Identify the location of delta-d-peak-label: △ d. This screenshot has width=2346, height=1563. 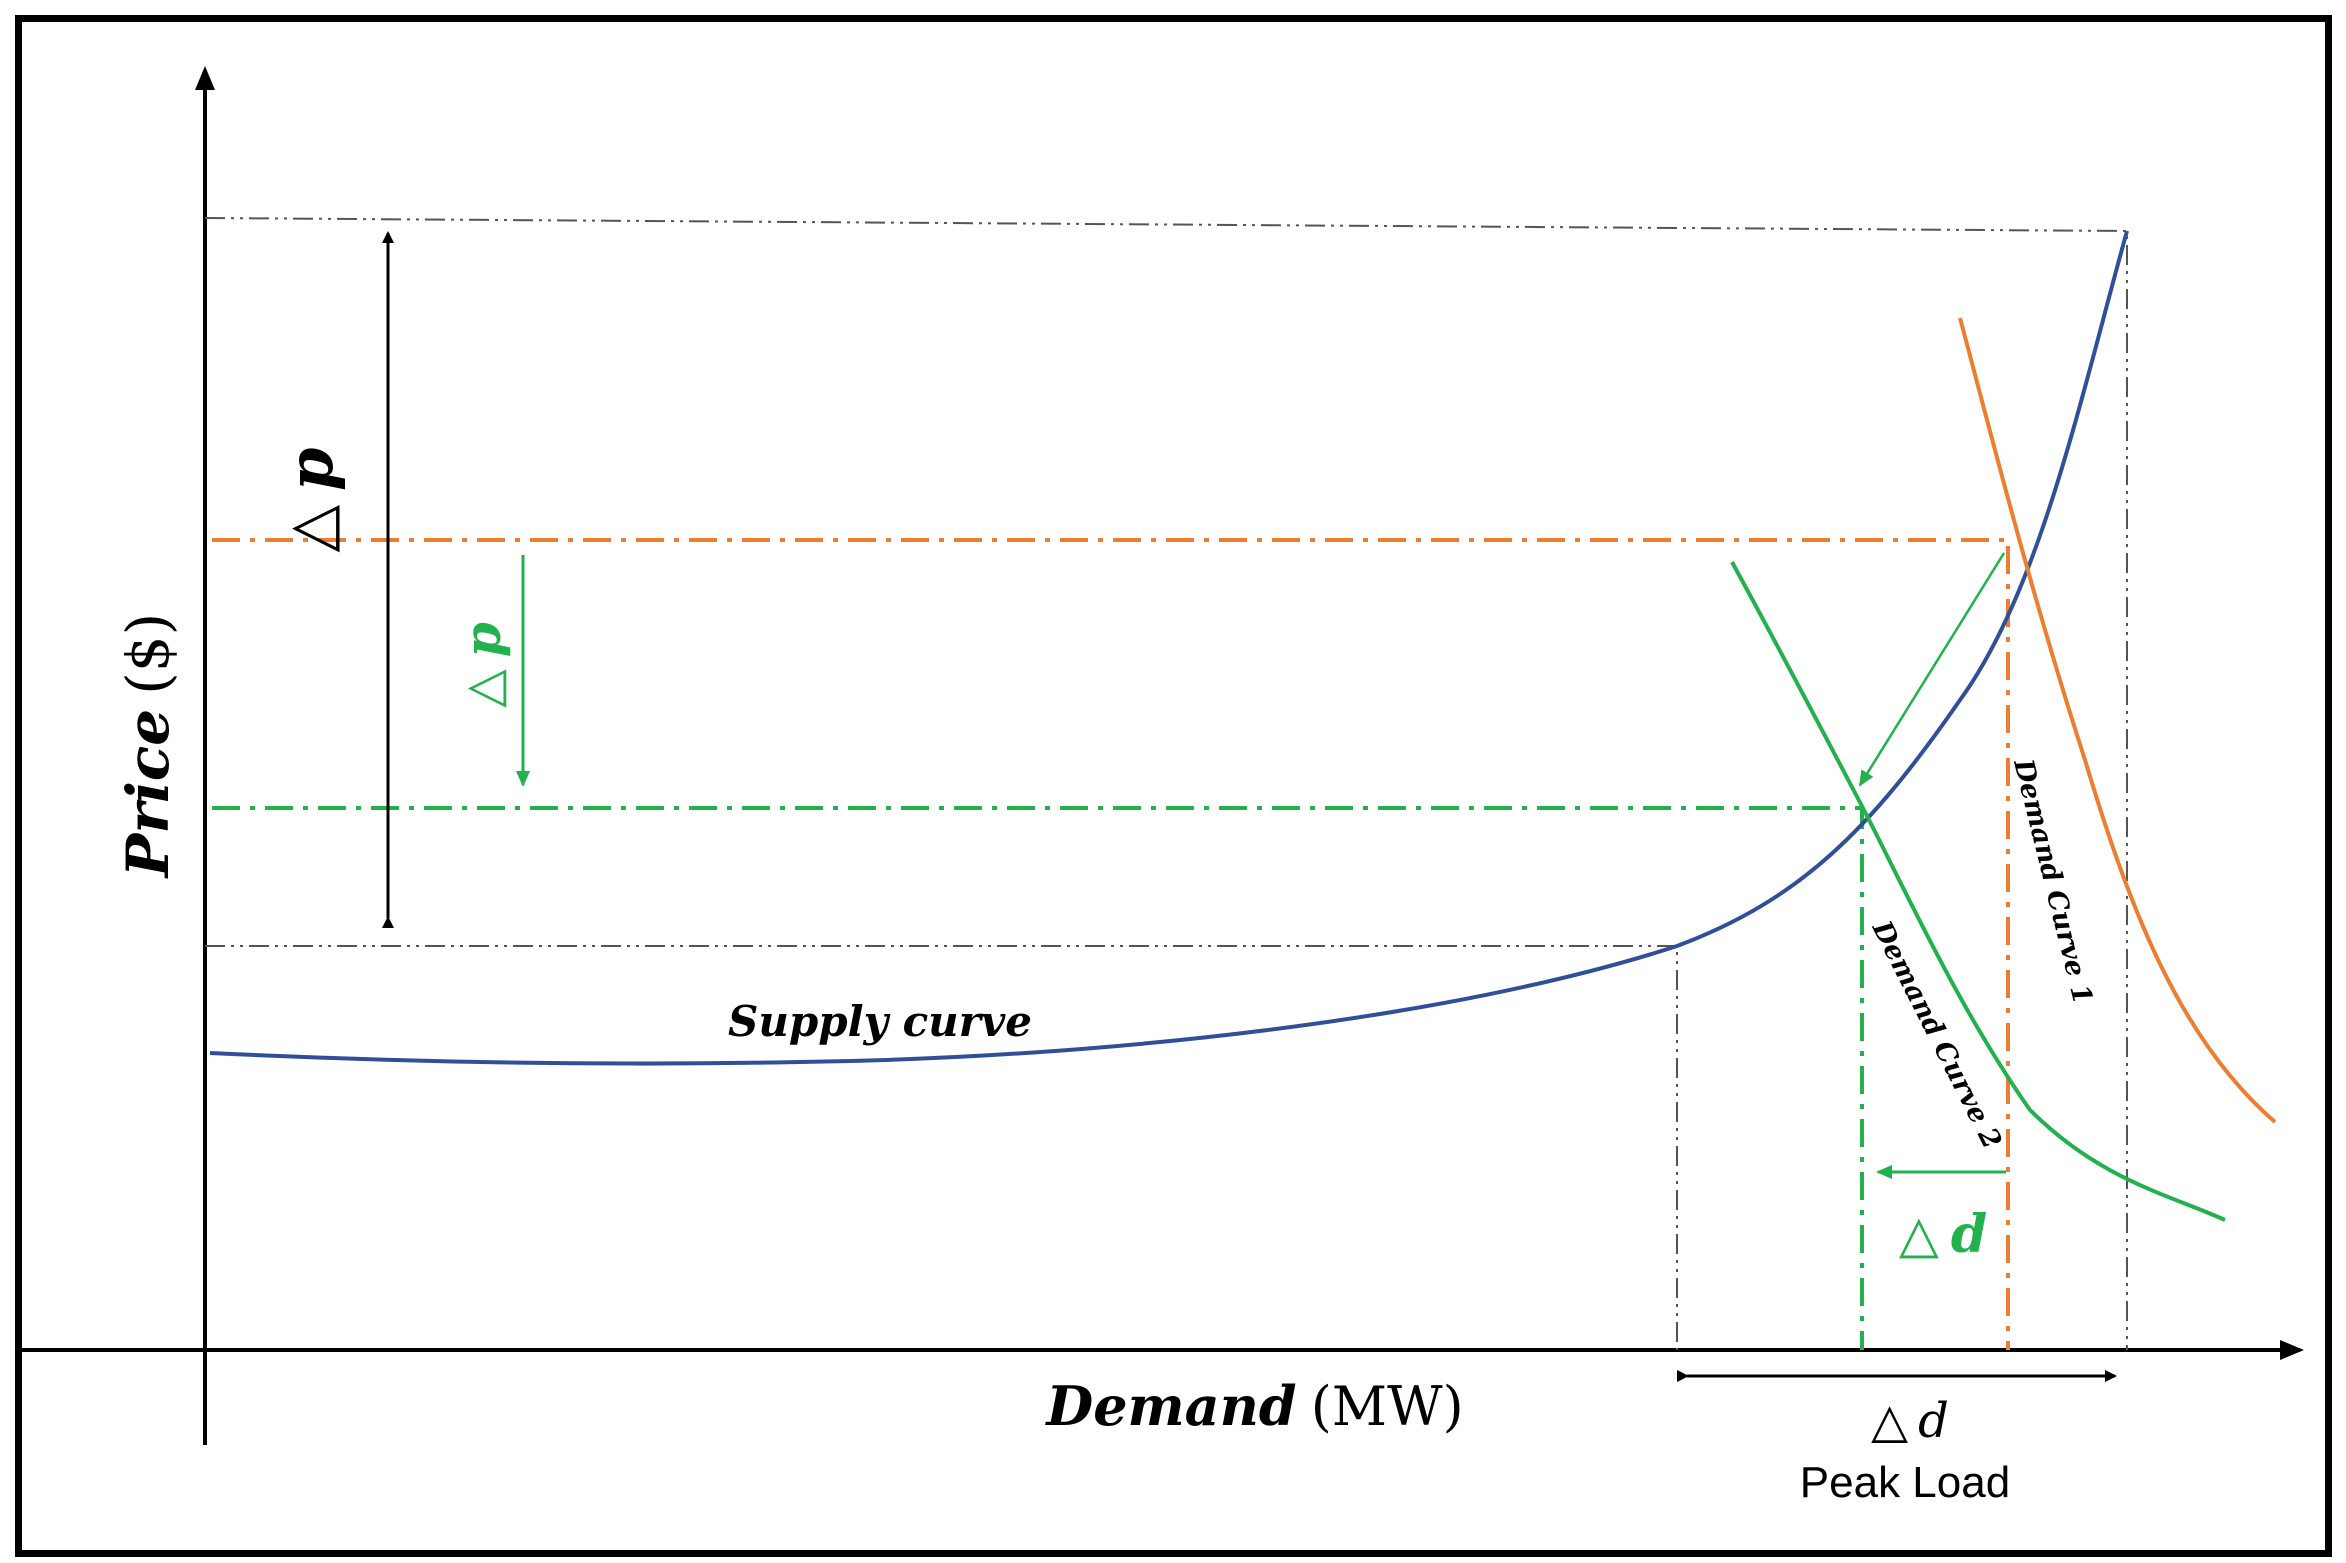
(1910, 1421).